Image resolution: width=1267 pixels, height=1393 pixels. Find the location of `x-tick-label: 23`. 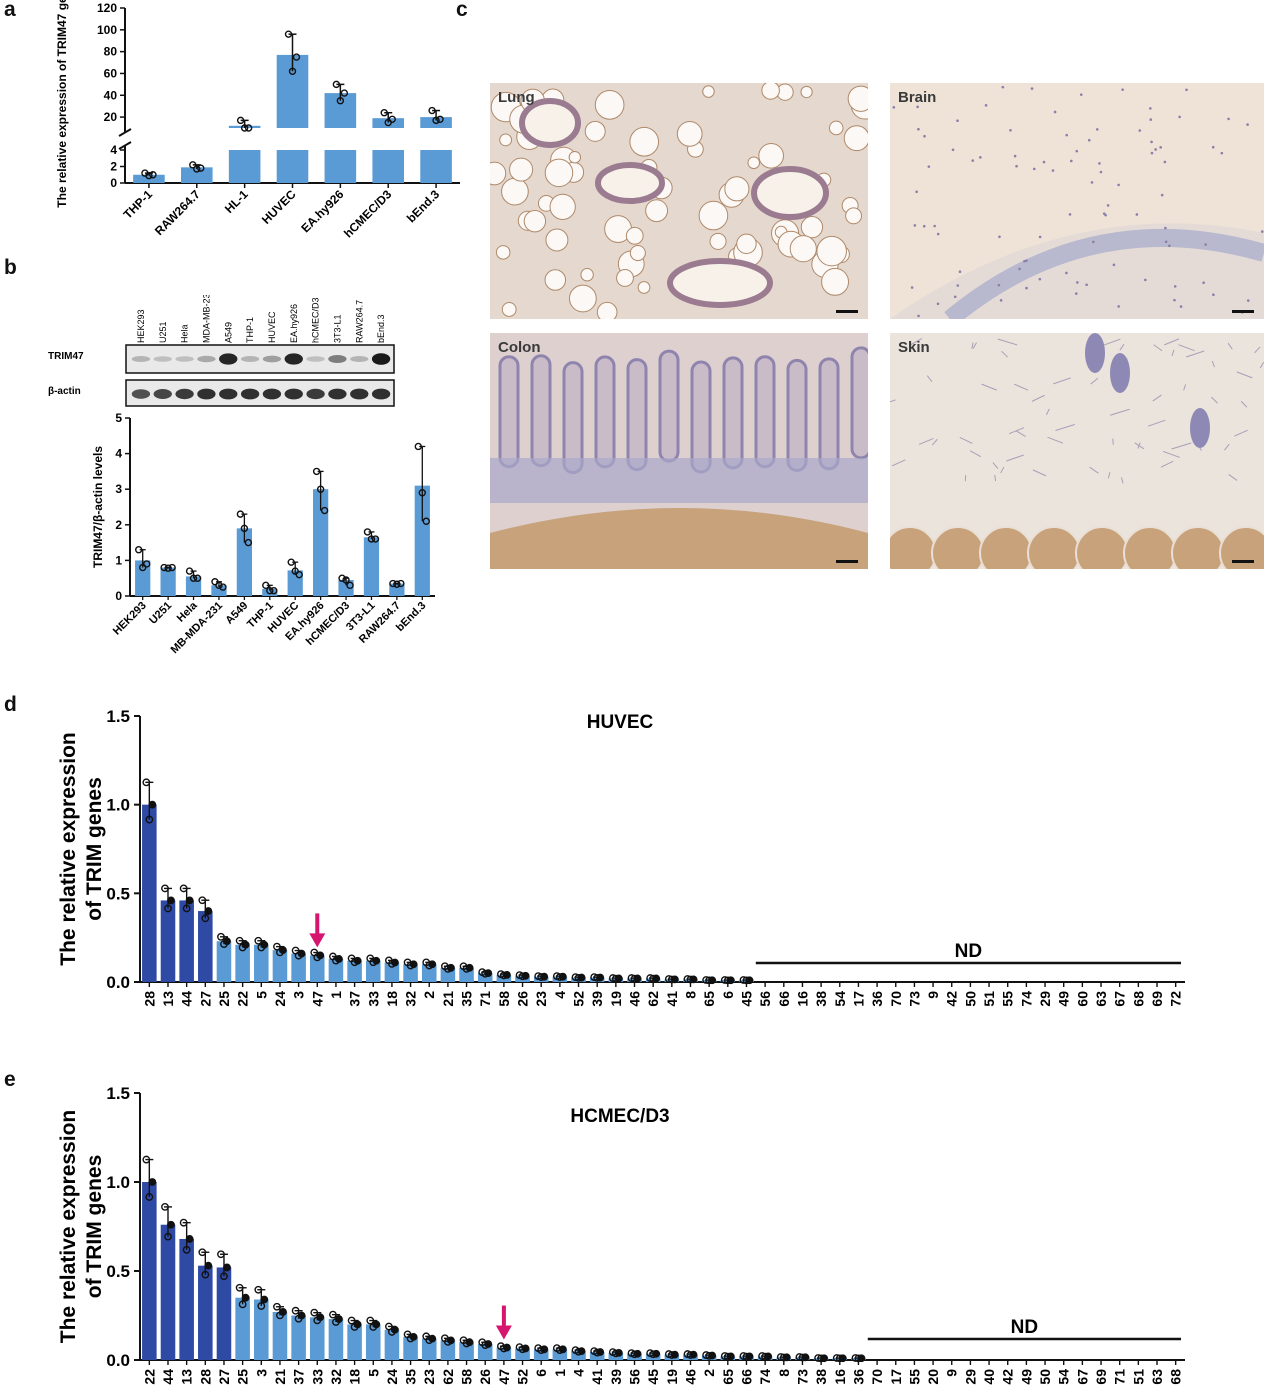

x-tick-label: 23 is located at coordinates (541, 999).